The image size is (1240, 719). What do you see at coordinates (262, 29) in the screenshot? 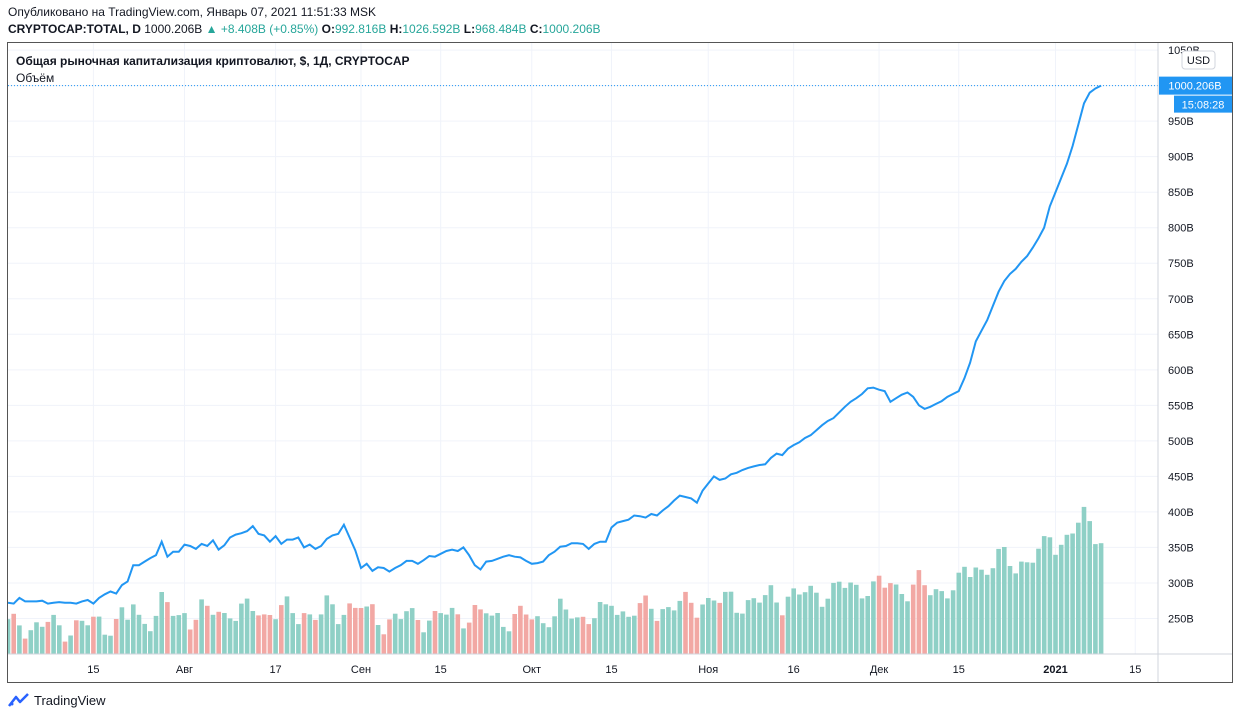
I see `price-change: ▲ +8.408B (+0.85%)` at bounding box center [262, 29].